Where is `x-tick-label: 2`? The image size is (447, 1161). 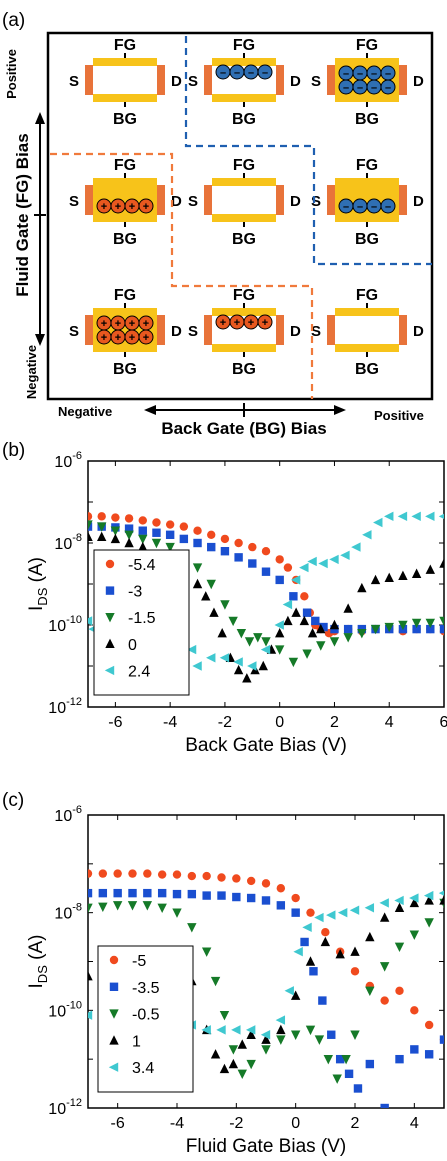 x-tick-label: 2 is located at coordinates (334, 722).